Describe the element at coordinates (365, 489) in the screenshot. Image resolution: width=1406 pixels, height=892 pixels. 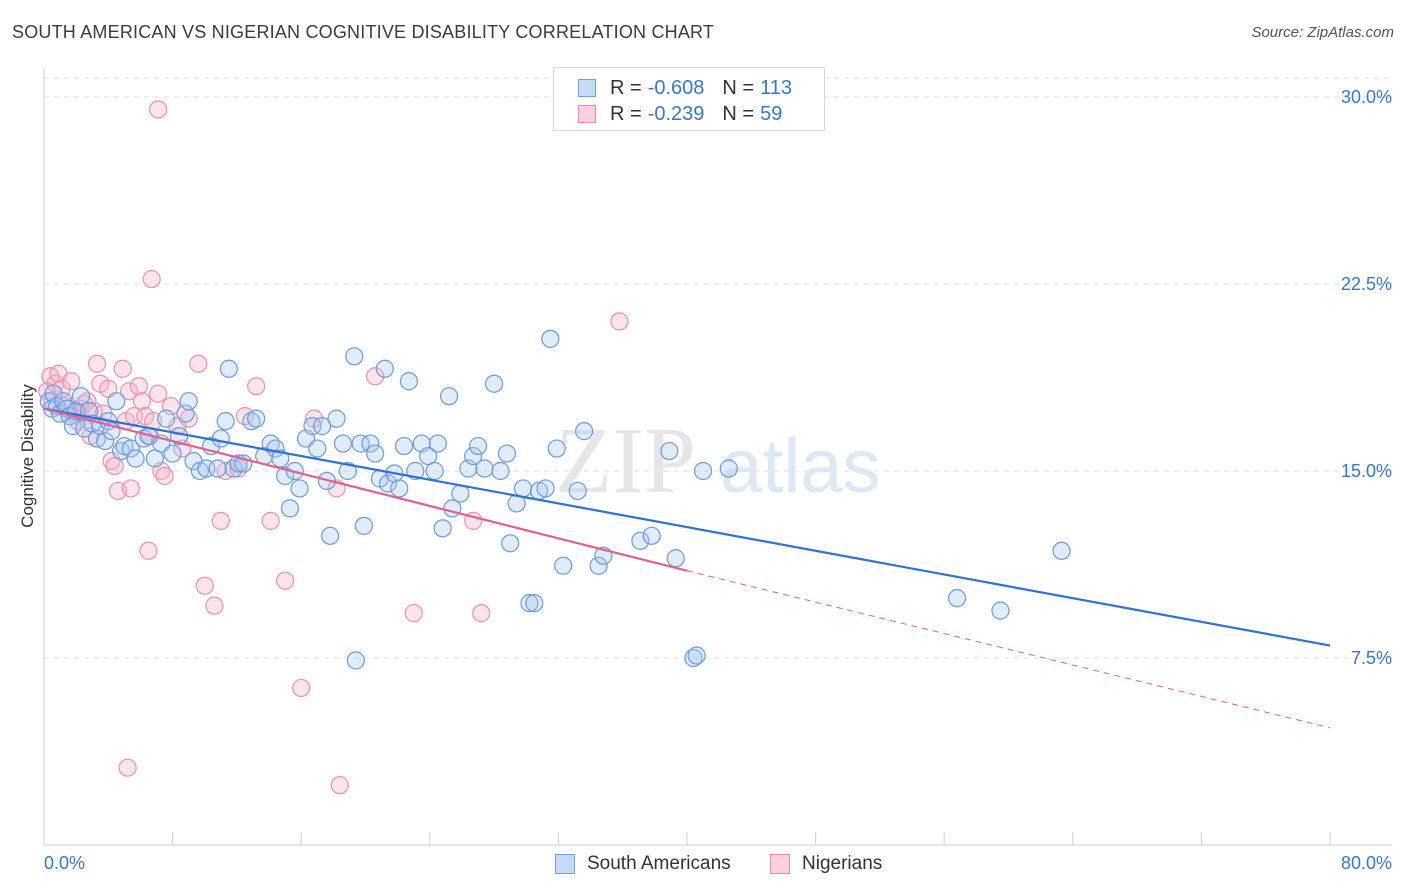
I see `trend-line-nigerian` at that location.